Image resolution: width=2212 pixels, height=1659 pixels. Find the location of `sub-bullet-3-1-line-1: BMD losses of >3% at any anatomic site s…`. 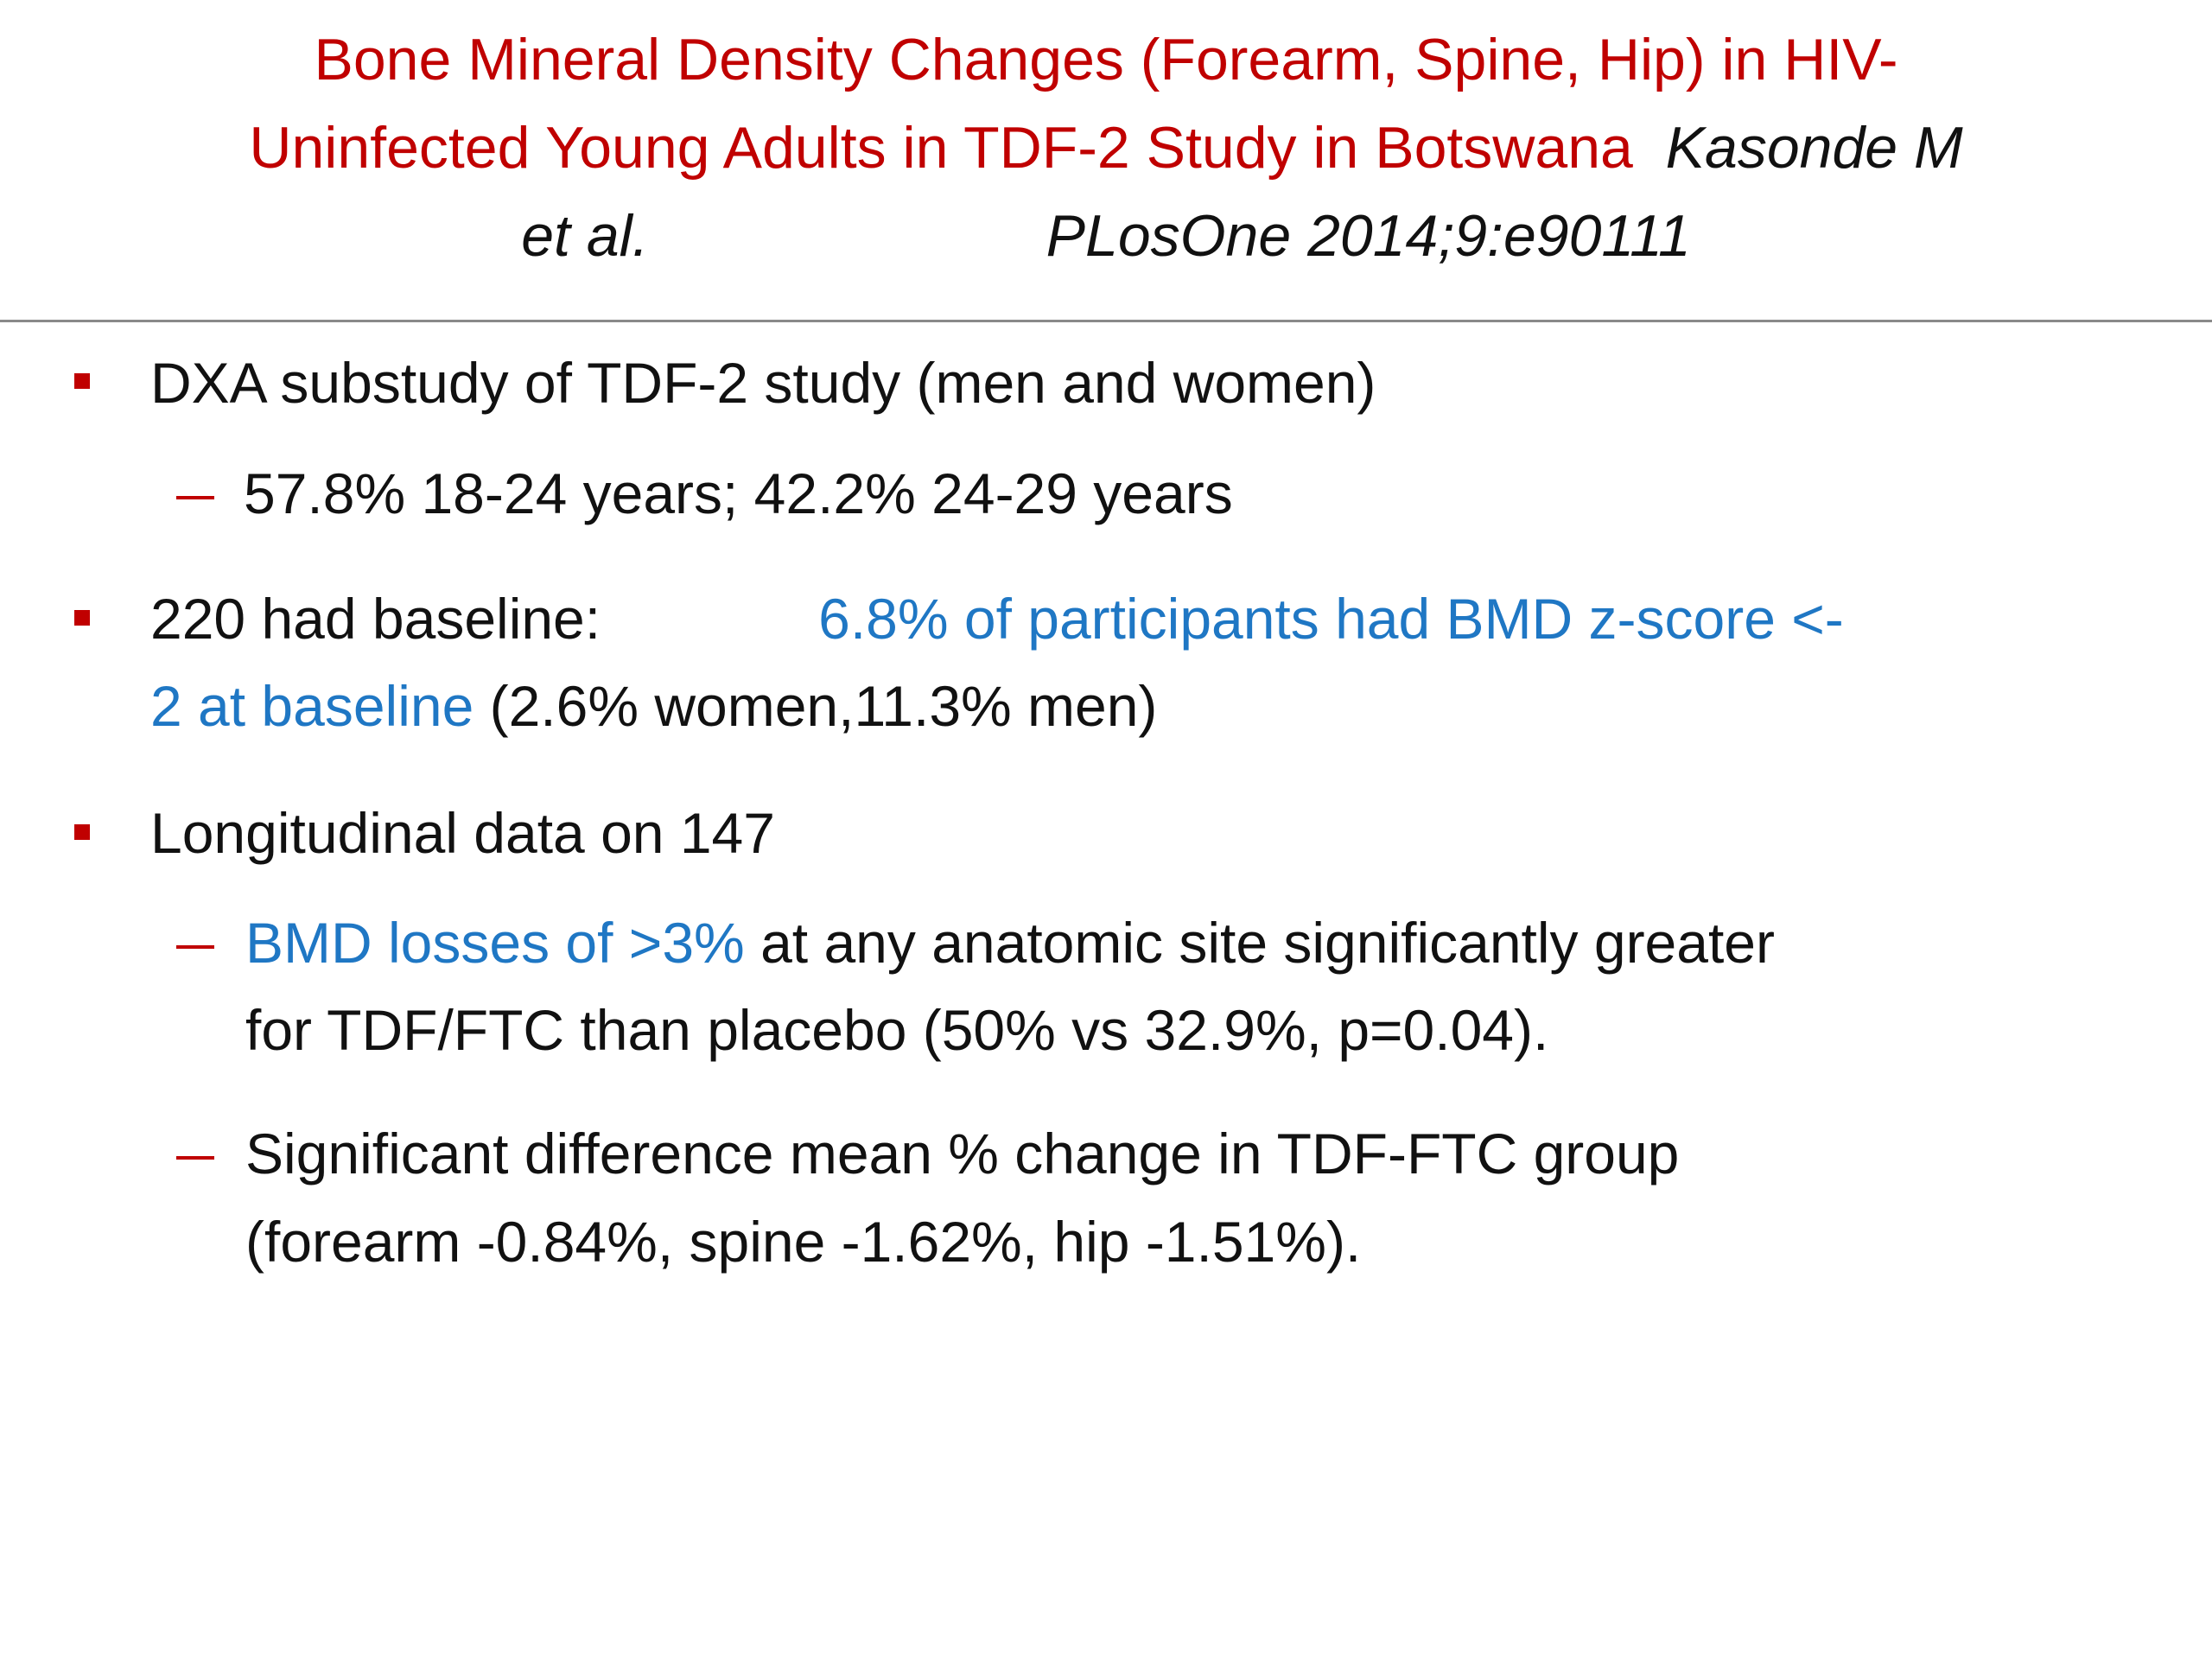

sub-bullet-3-1-line-1: BMD losses of >3% at any anatomic site s… is located at coordinates (1010, 943).